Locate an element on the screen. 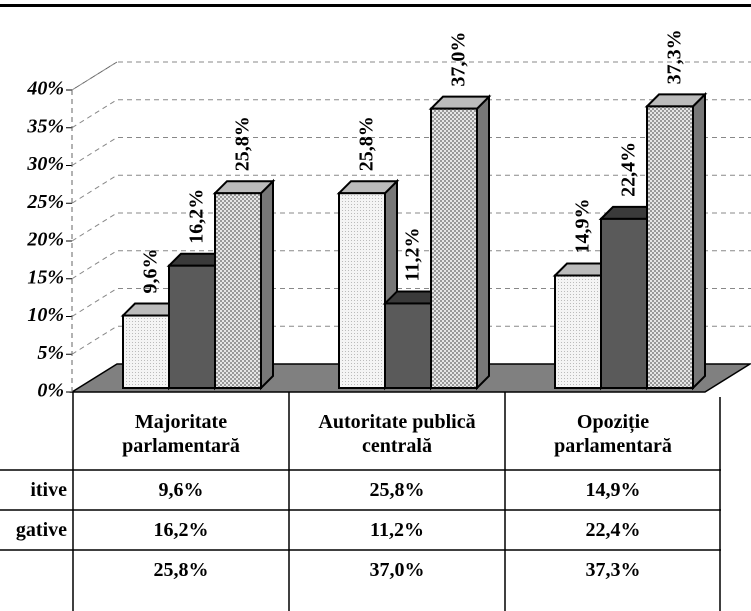  value-label: 37,0% is located at coordinates (459, 59).